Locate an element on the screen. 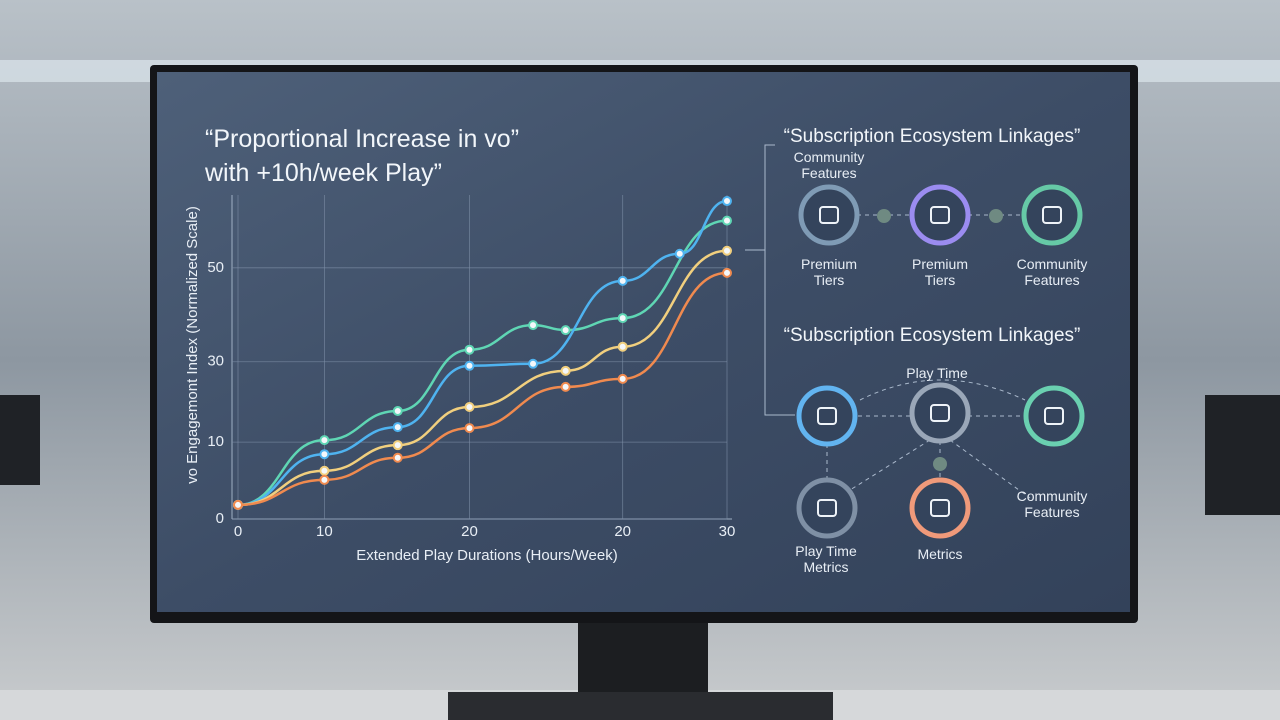 Image resolution: width=1280 pixels, height=720 pixels. y-tick-label: 10 is located at coordinates (215, 441).